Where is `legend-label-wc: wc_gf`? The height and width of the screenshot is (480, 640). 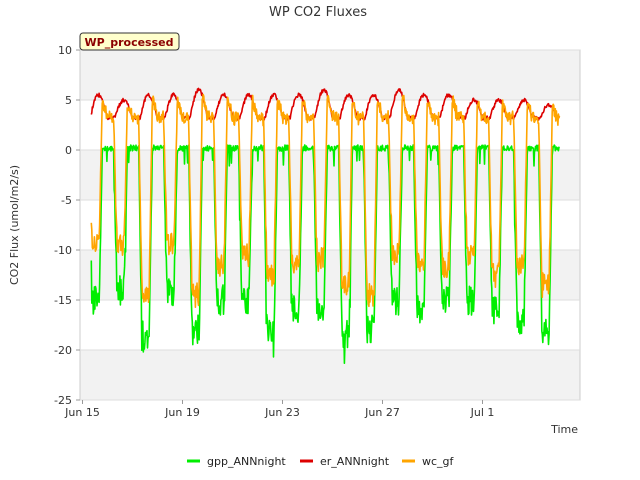 legend-label-wc: wc_gf is located at coordinates (438, 461).